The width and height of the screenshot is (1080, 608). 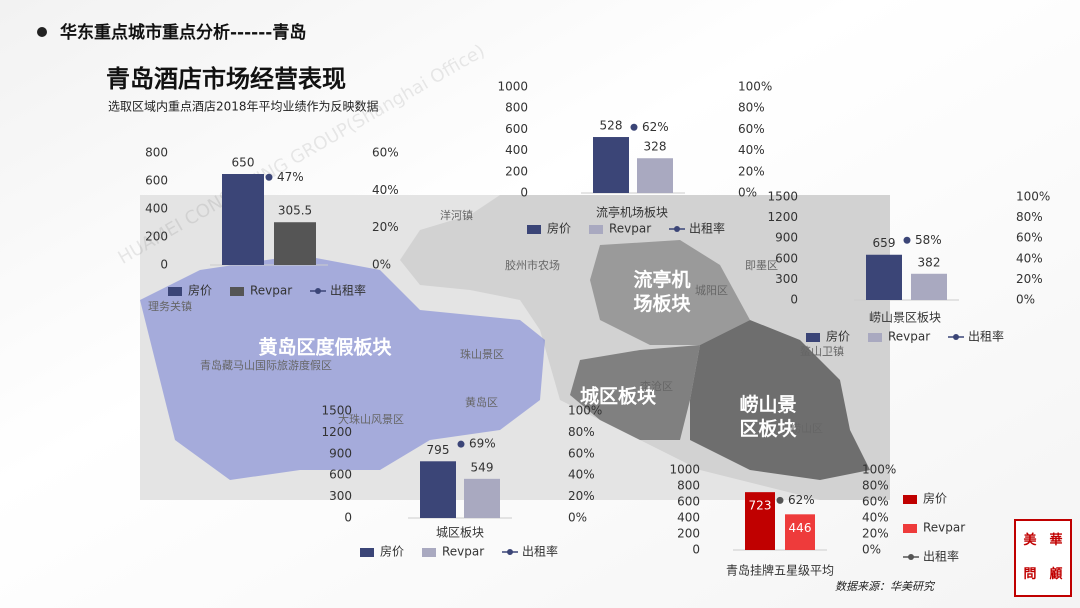 What do you see at coordinates (243, 163) in the screenshot?
I see `value-label: 650` at bounding box center [243, 163].